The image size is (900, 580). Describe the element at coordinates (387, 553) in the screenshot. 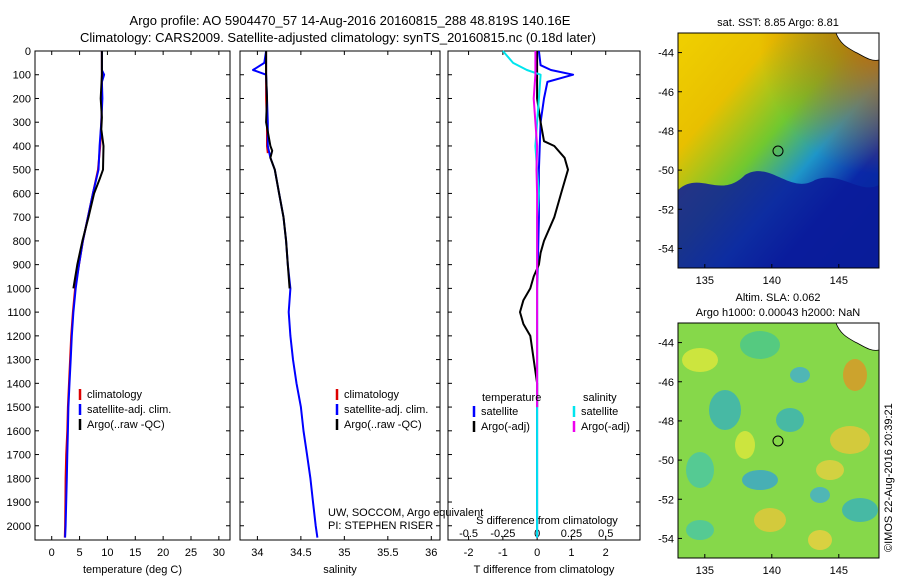

I see `x-tick-label: 35.5` at that location.